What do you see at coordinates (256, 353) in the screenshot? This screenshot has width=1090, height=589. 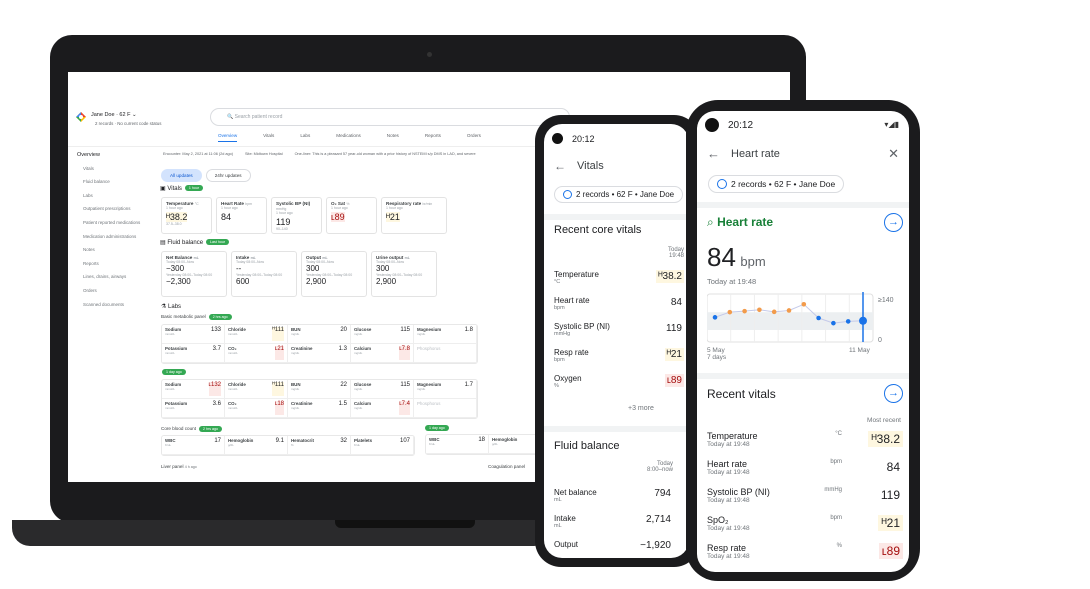 I see `lab-cell: CO₂ mmol/L ʟ21` at bounding box center [256, 353].